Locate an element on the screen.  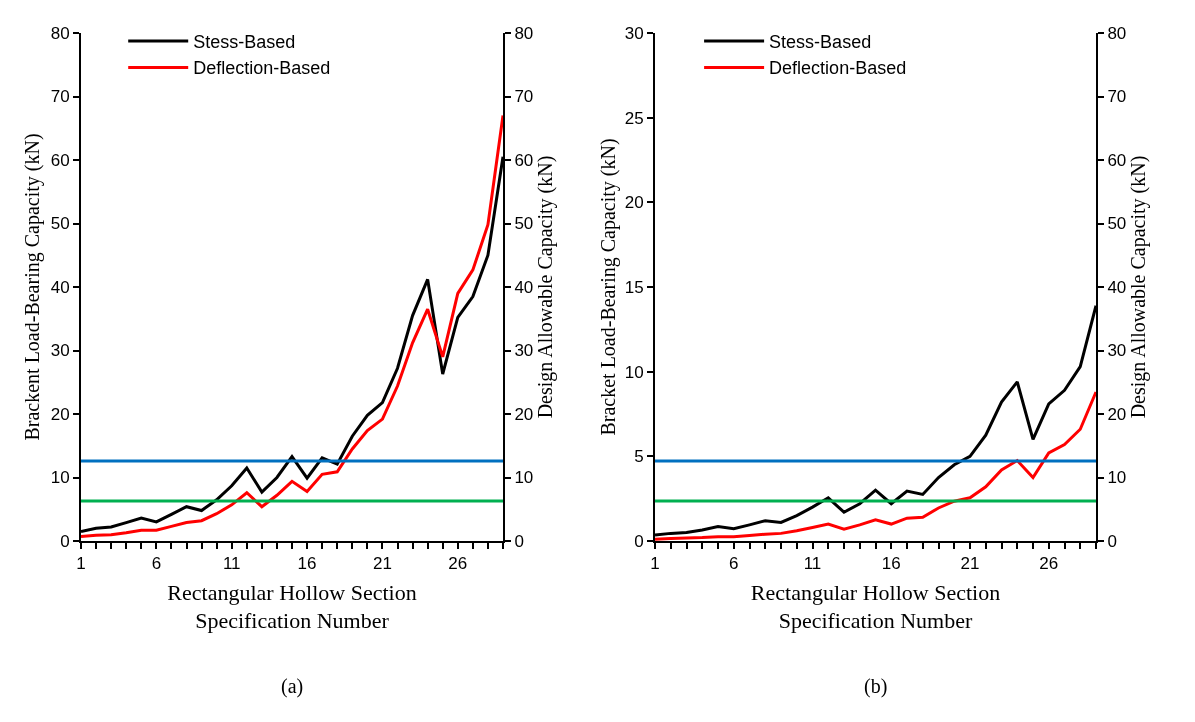
y-tick-label: 25 is located at coordinates (634, 118).